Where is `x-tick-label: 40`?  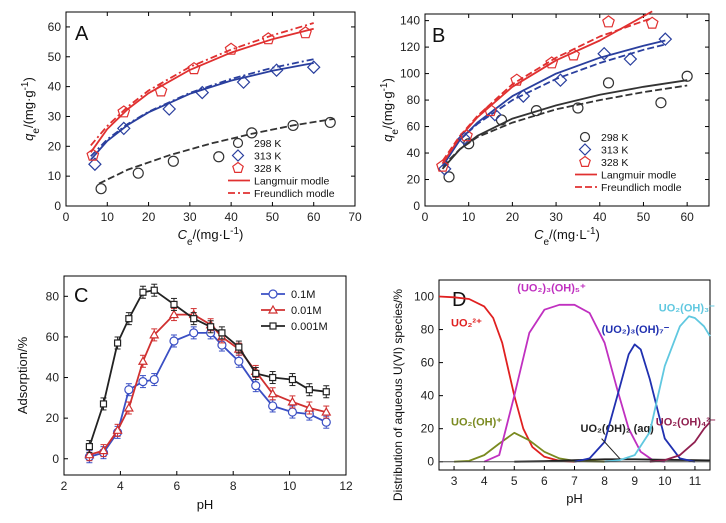
x-tick-label: 40 is located at coordinates (600, 217).